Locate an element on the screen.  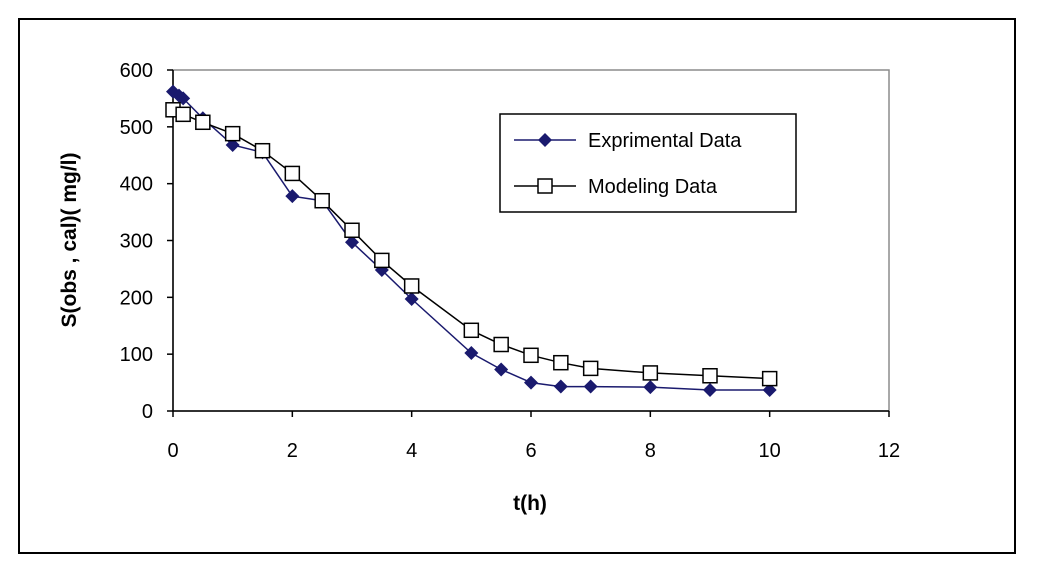
legend-marker-experimental is located at coordinates (545, 140).